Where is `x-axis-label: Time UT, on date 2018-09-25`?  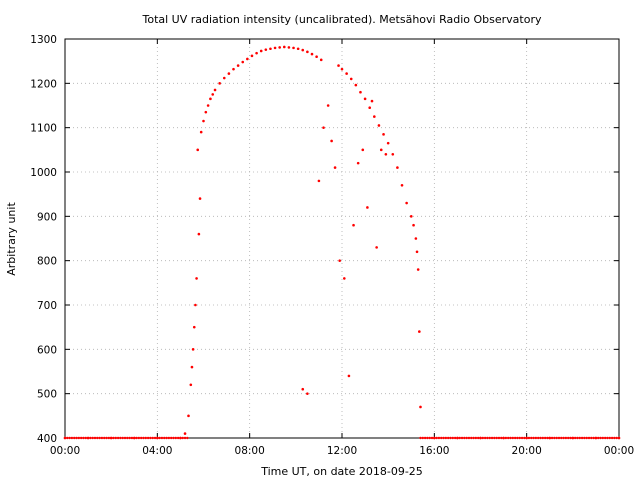
x-axis-label: Time UT, on date 2018-09-25 is located at coordinates (341, 471).